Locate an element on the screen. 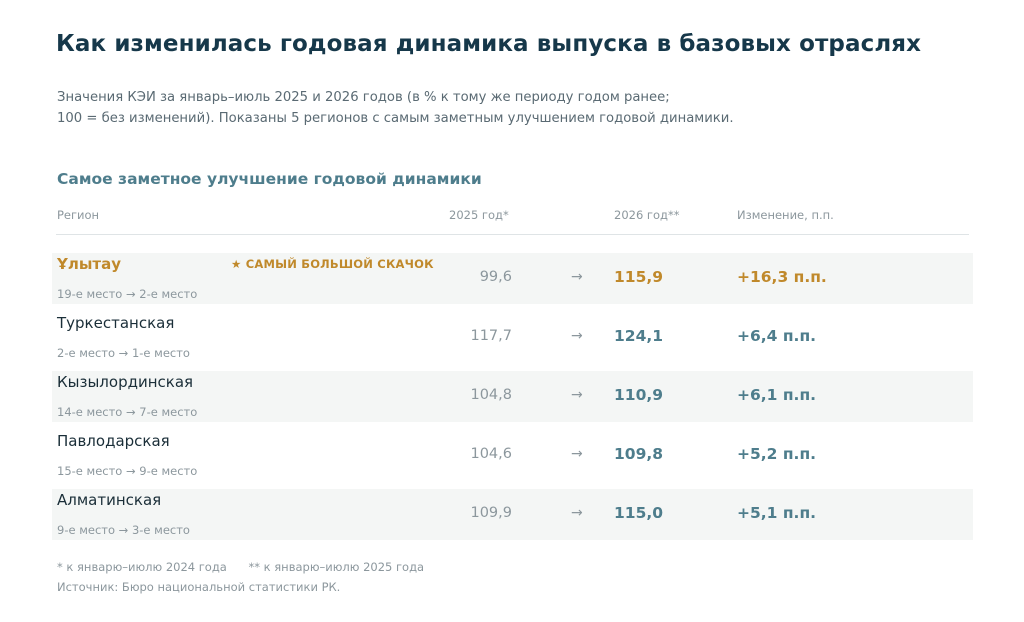  footnote-2026: ** к январю–июлю 2025 года is located at coordinates (336, 567).